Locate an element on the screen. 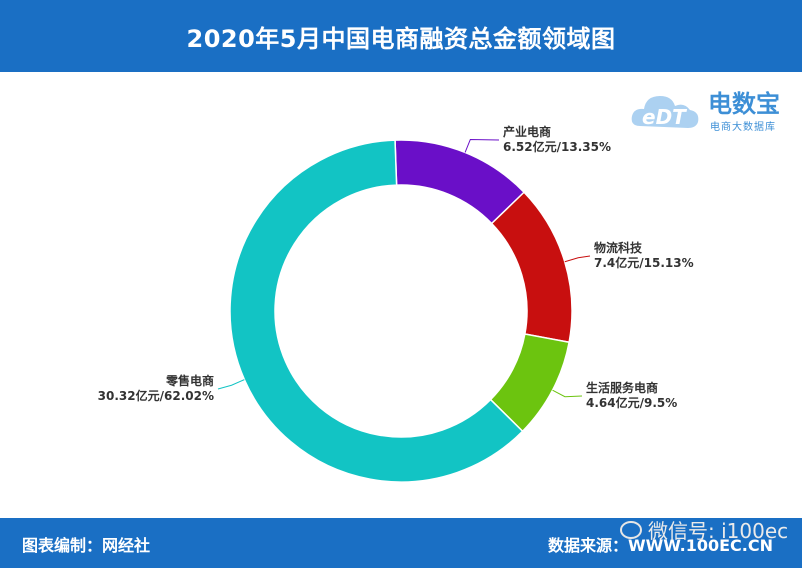 The image size is (802, 568). wechat-icon is located at coordinates (631, 529).